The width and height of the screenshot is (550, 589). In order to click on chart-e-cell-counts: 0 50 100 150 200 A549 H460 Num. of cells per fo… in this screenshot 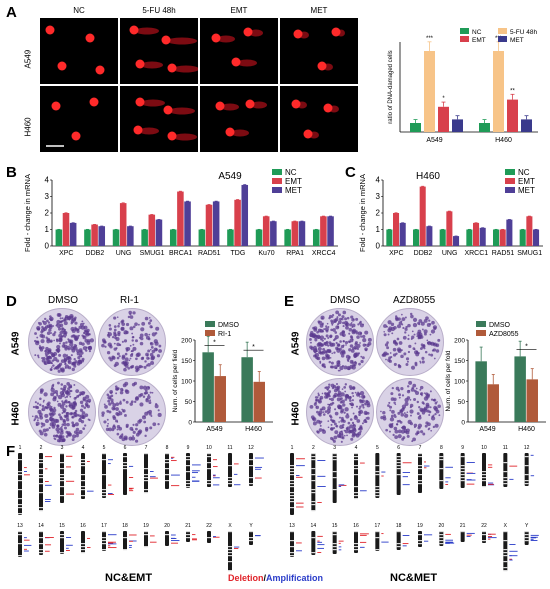, I will do `click(495, 377)`.